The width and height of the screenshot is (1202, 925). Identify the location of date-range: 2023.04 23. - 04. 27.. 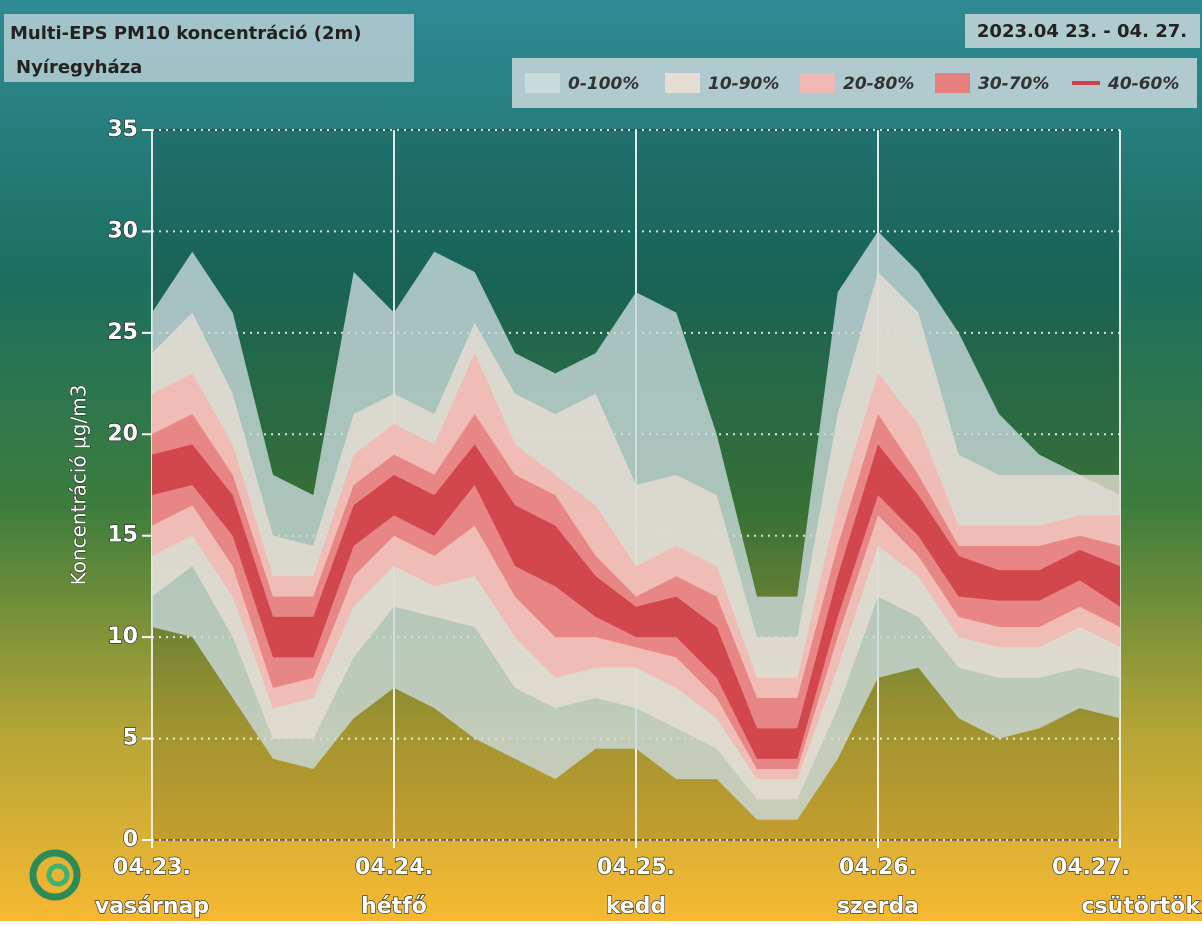
(1082, 31).